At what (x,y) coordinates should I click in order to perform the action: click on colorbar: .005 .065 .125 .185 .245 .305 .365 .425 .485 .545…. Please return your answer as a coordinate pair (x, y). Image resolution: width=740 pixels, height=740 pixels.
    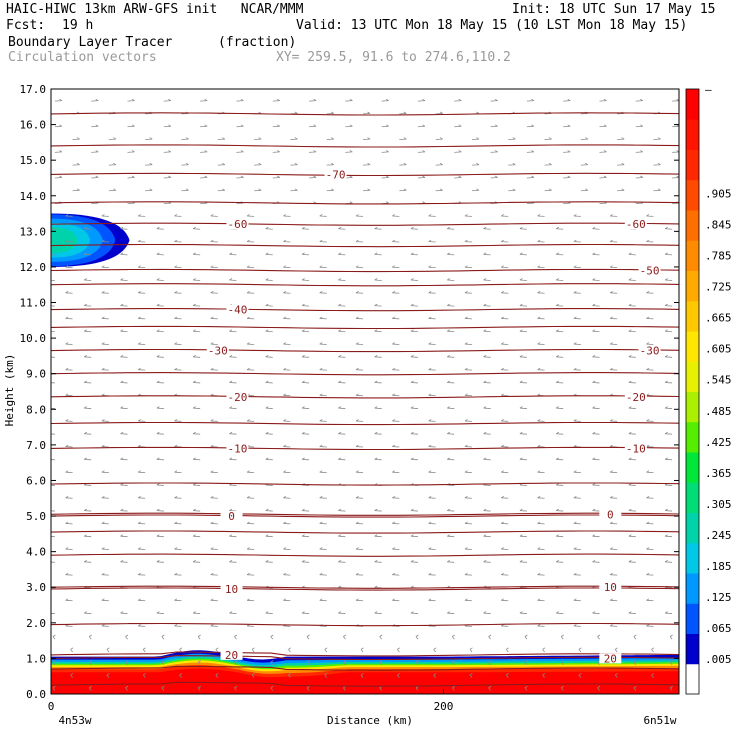
    Looking at the image, I should click on (708, 389).